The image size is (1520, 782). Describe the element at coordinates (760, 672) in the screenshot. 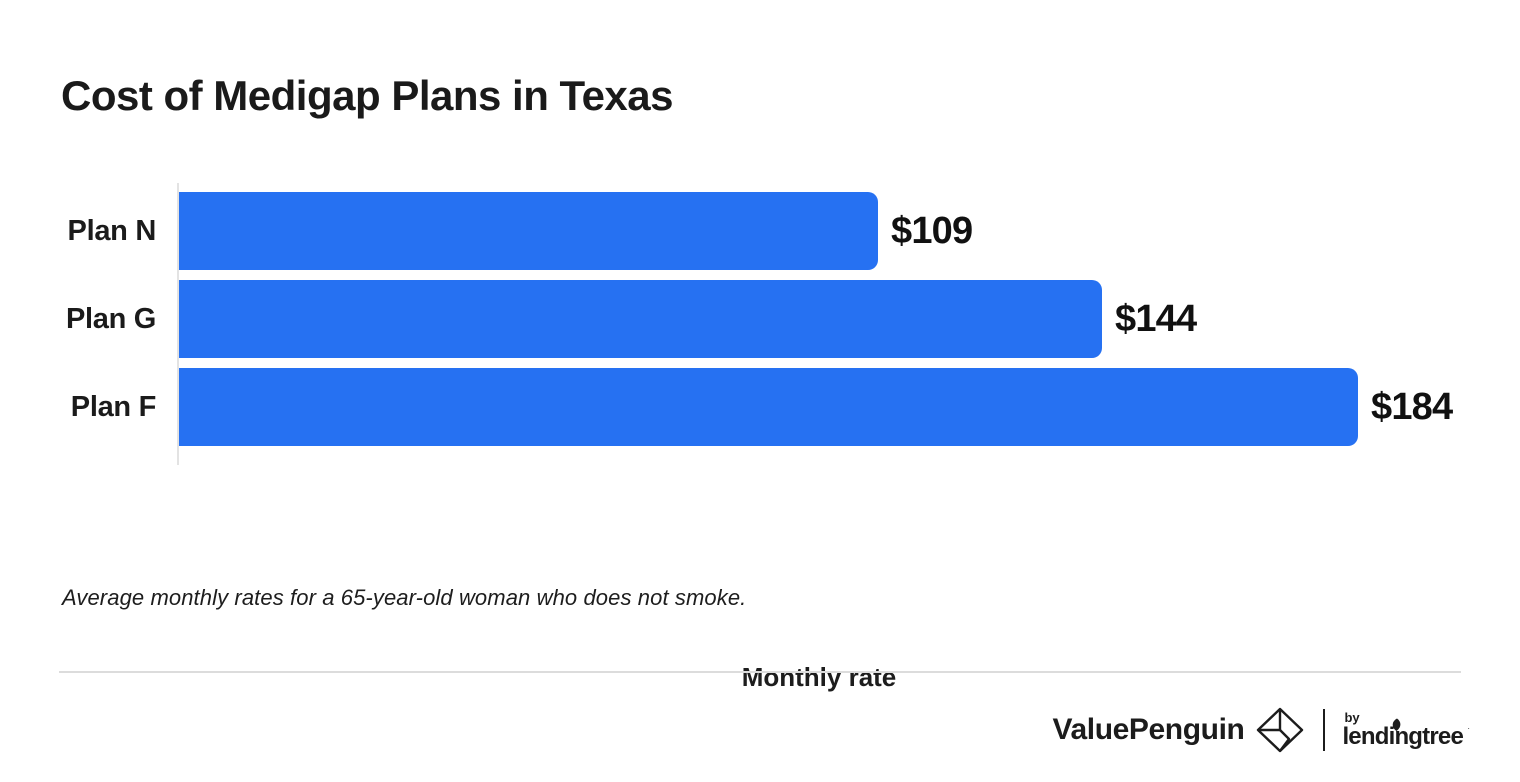

I see `footer-divider` at that location.